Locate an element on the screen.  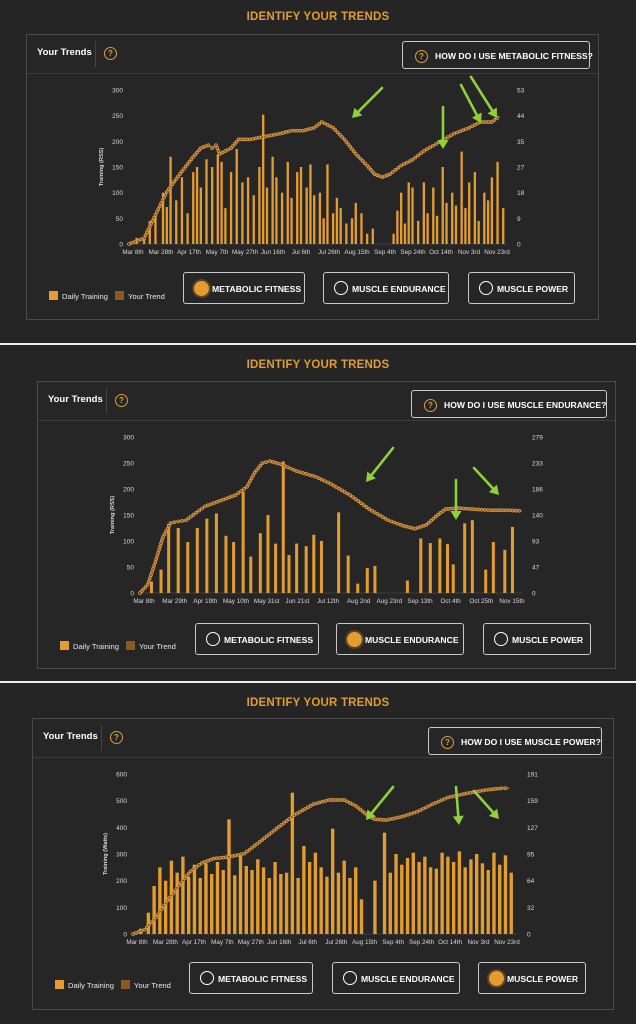
y2-tick-label: 191 is located at coordinates (532, 775).